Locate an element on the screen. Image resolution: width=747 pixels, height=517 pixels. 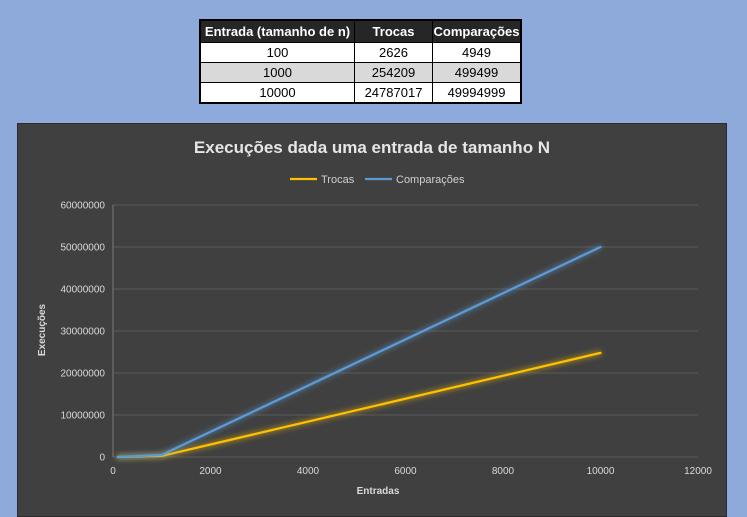
table-row: 100 2626 4949 is located at coordinates (360, 52).